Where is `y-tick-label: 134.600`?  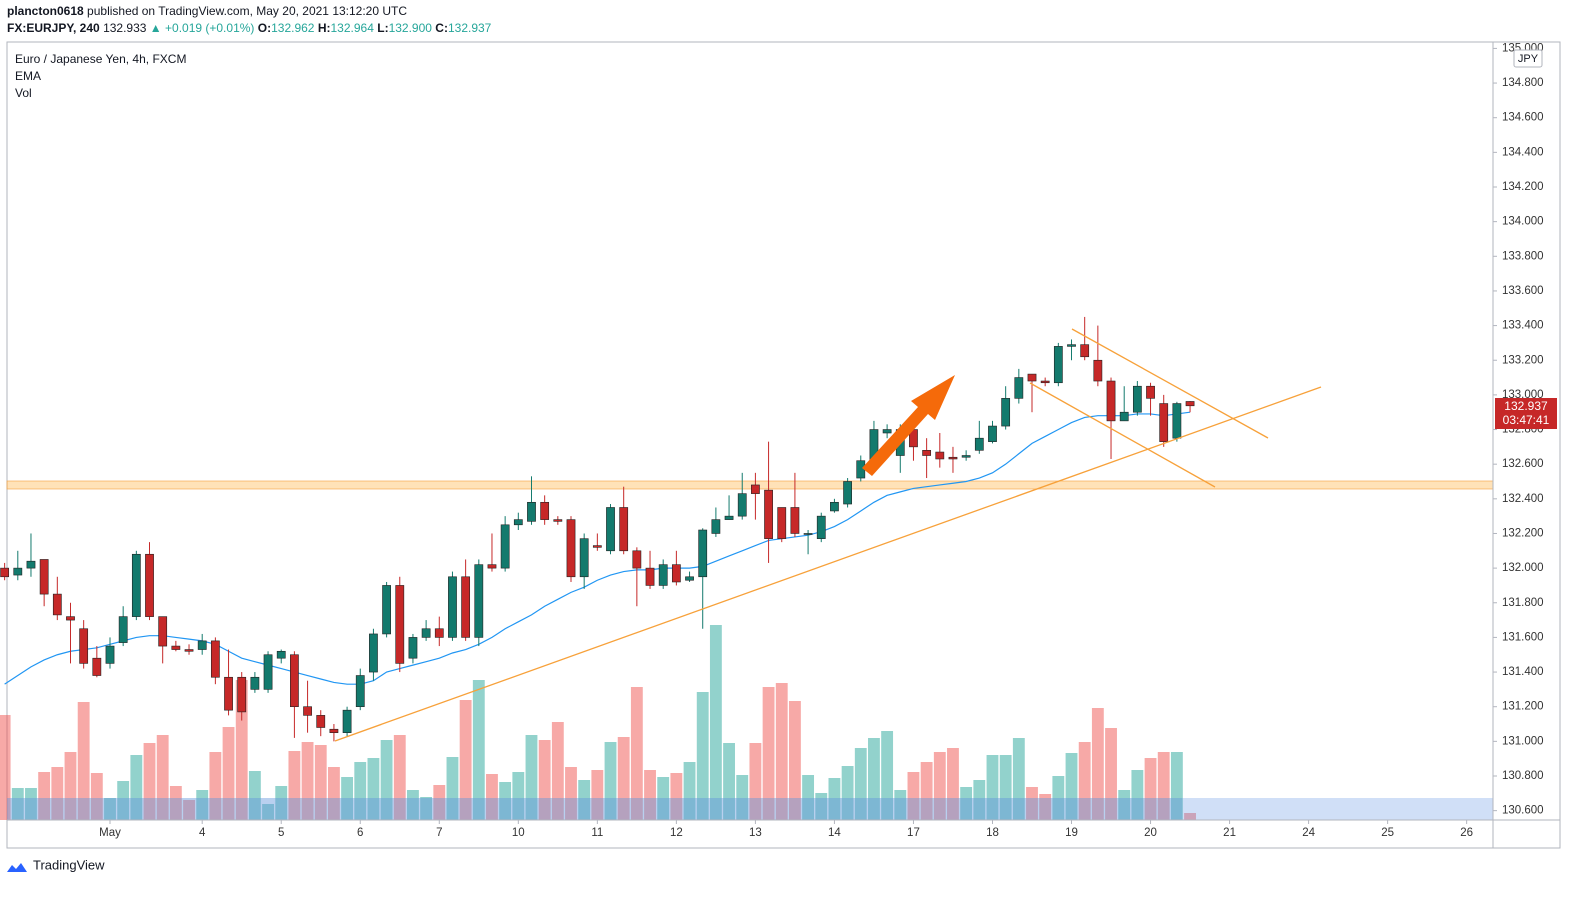
y-tick-label: 134.600 is located at coordinates (1523, 118).